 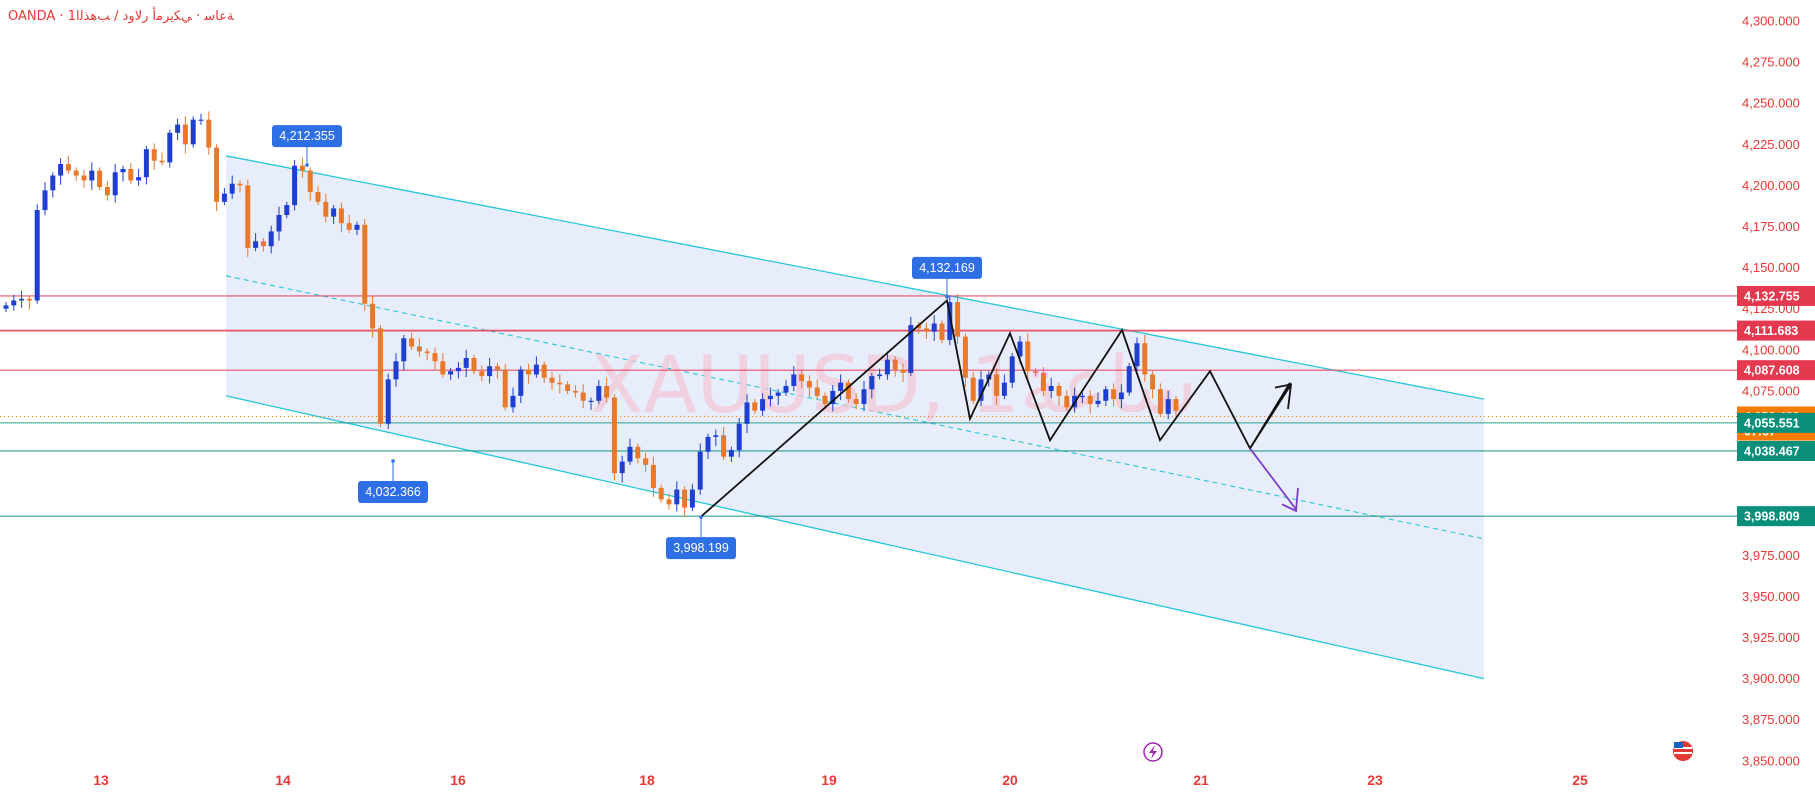 What do you see at coordinates (458, 780) in the screenshot?
I see `x-axis-tick-label: 16` at bounding box center [458, 780].